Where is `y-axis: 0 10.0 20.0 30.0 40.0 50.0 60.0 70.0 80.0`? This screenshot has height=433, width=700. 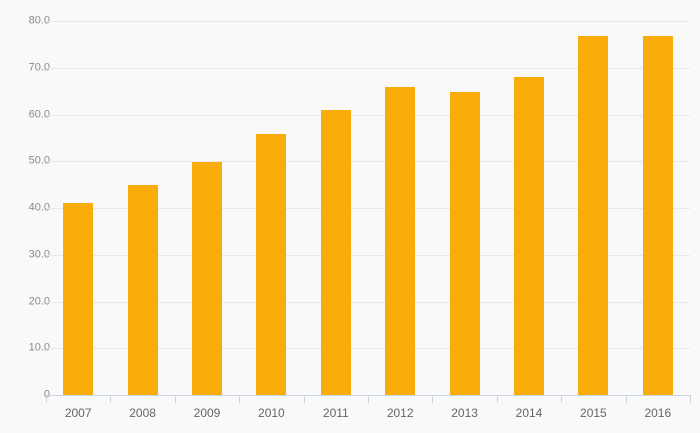 y-axis: 0 10.0 20.0 30.0 40.0 50.0 60.0 70.0 80.0 is located at coordinates (32, 207).